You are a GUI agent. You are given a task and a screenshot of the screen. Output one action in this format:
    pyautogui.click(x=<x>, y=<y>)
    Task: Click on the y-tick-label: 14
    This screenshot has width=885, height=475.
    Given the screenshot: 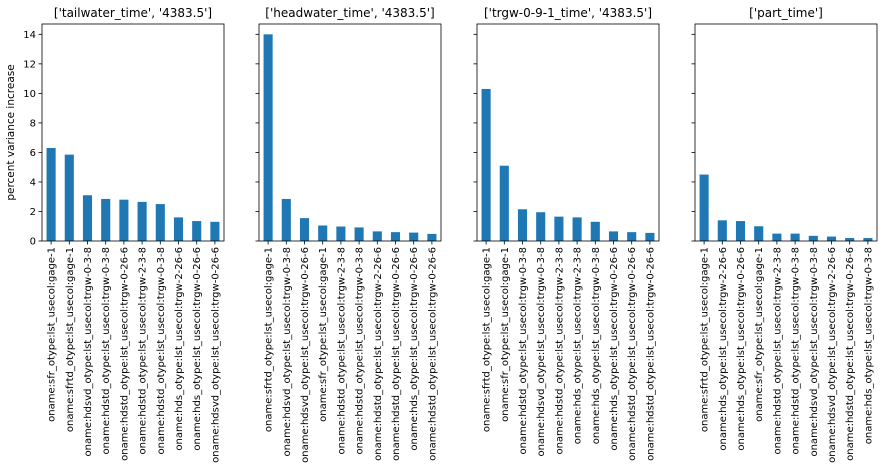 What is the action you would take?
    pyautogui.click(x=29, y=35)
    